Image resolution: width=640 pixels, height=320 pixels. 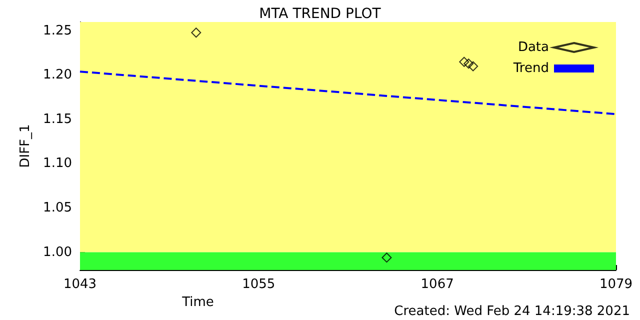 I want to click on y-tick-label: 1.25, so click(x=57, y=30).